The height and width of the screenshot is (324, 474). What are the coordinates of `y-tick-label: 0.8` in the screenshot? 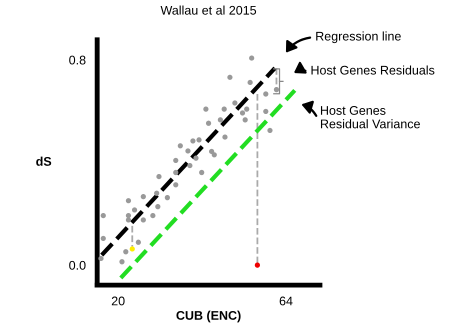 It's located at (77, 60).